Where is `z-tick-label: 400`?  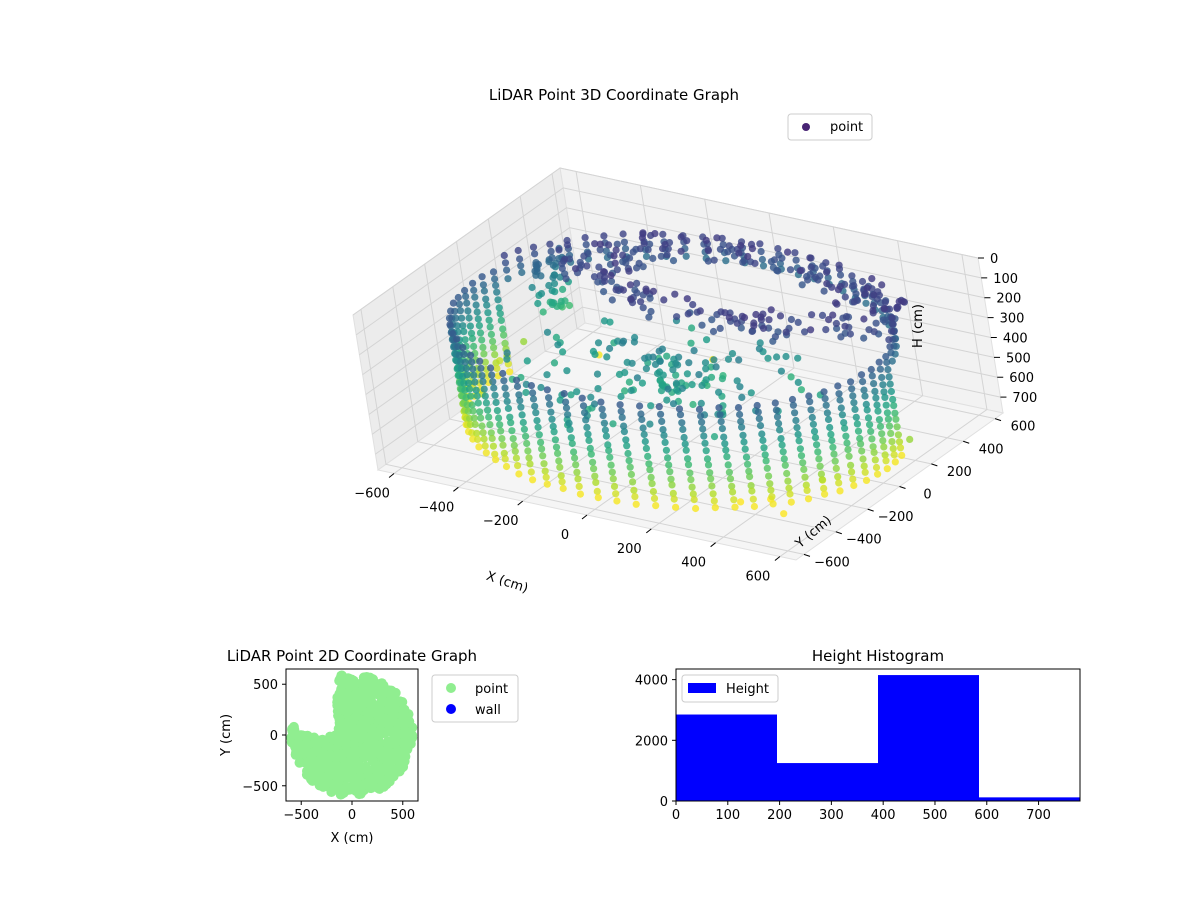
z-tick-label: 400 is located at coordinates (1015, 338).